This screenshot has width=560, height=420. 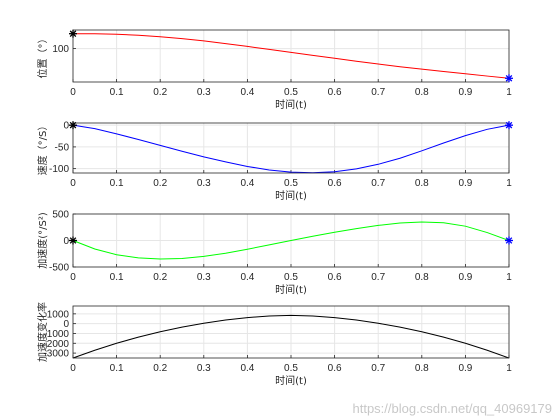 What do you see at coordinates (60, 215) in the screenshot?
I see `y-tick-label: 500` at bounding box center [60, 215].